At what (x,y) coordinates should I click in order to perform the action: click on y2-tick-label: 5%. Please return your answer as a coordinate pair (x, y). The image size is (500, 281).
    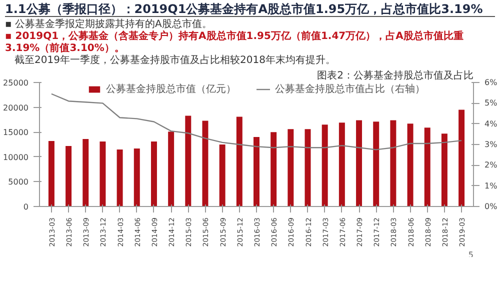
    Looking at the image, I should click on (491, 103).